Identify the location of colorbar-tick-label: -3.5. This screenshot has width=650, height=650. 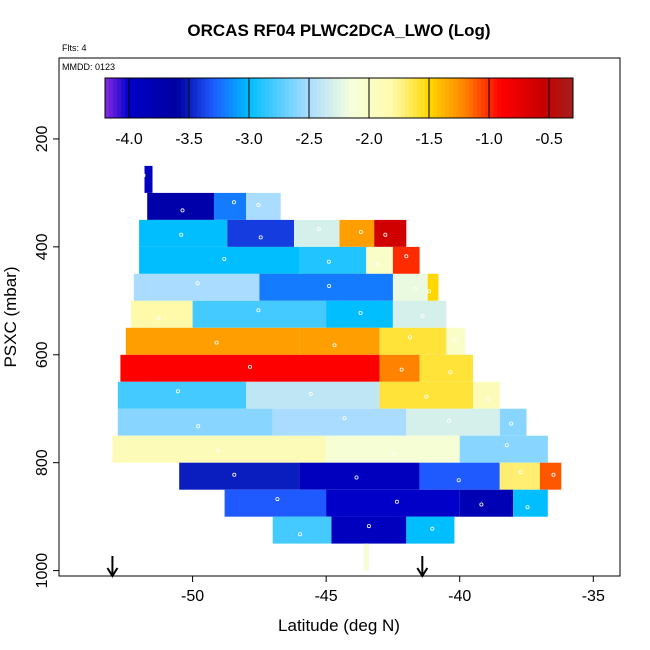
(189, 139).